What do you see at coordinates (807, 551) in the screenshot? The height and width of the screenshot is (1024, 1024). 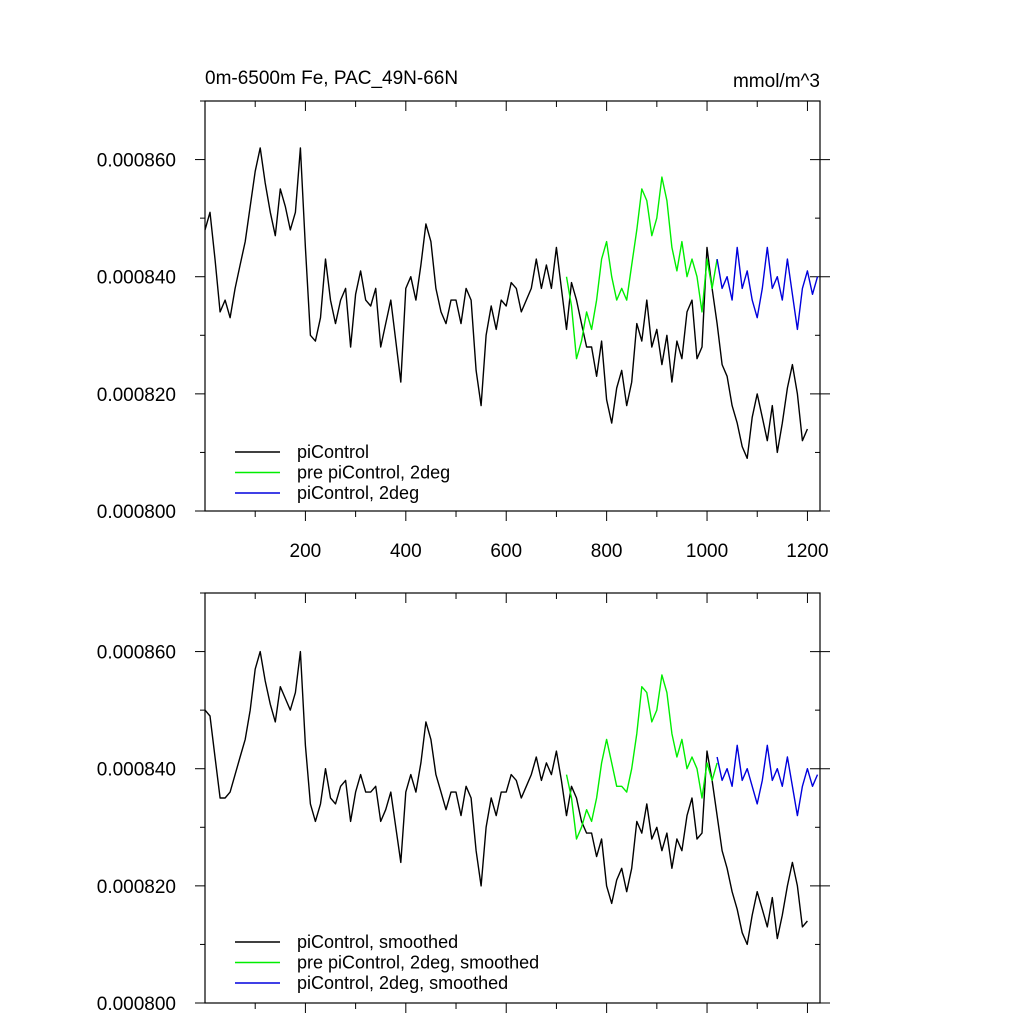 I see `x-tick-label: 1200` at bounding box center [807, 551].